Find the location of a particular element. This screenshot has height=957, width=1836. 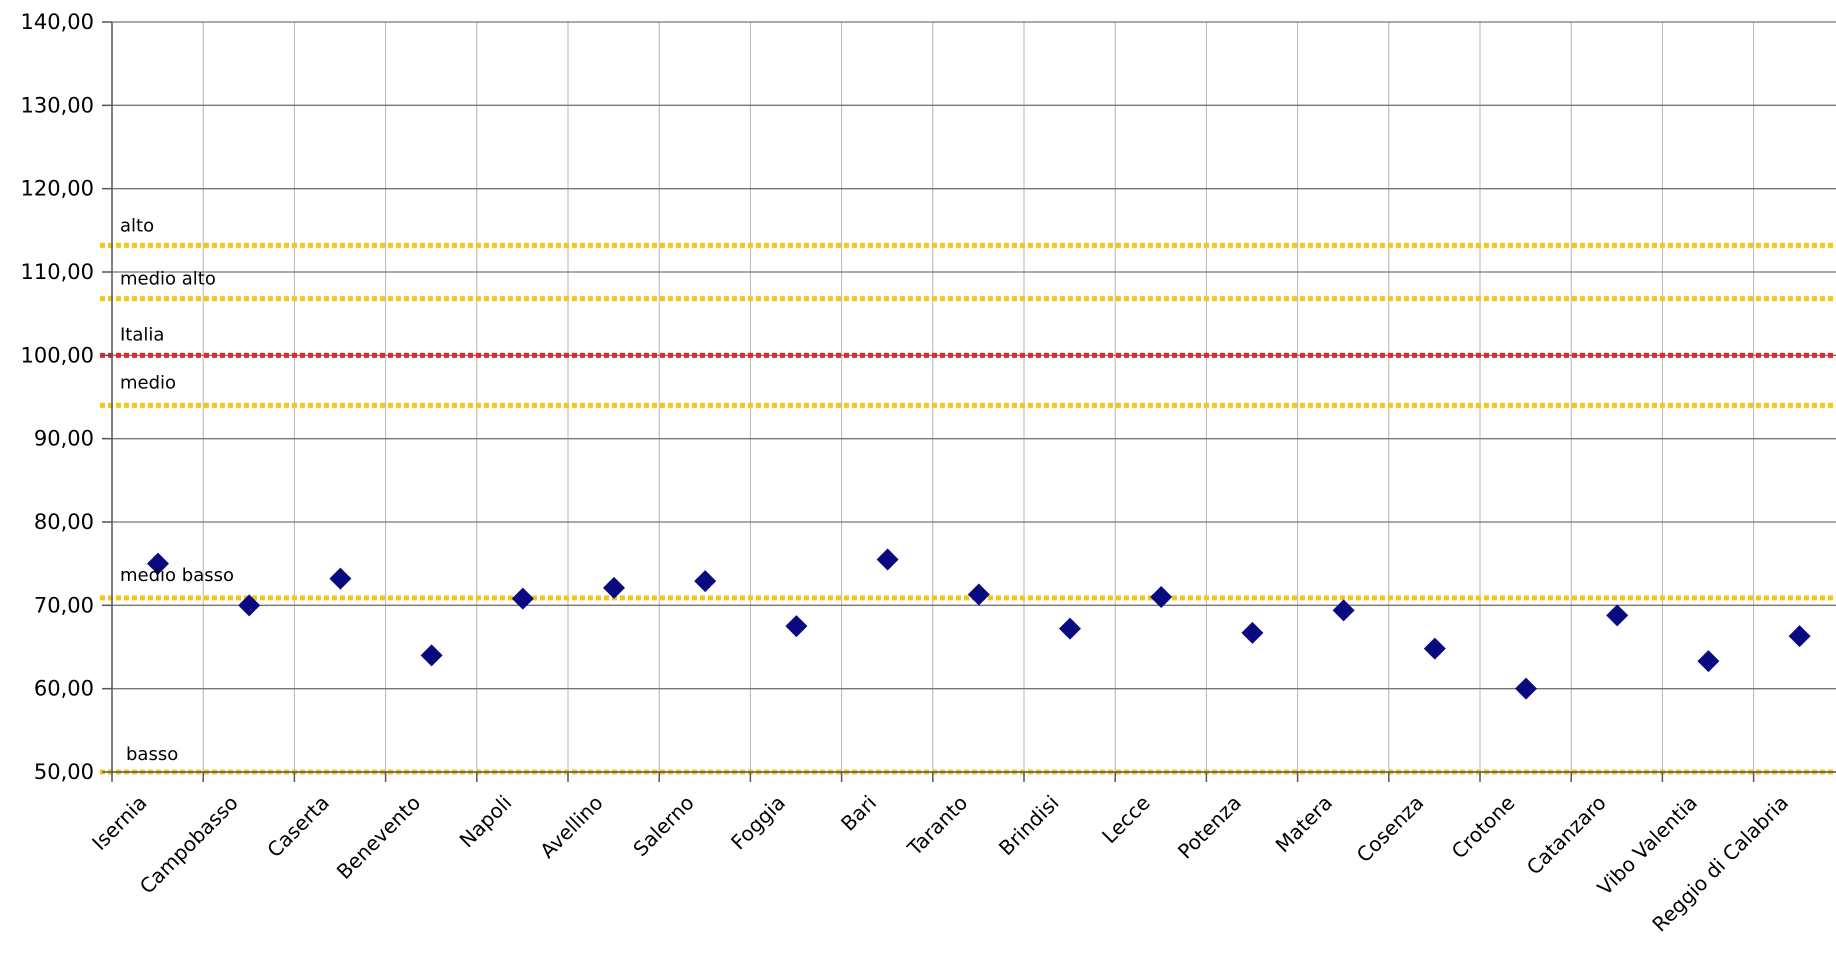

y-tick-label: 90,00 is located at coordinates (64, 439).